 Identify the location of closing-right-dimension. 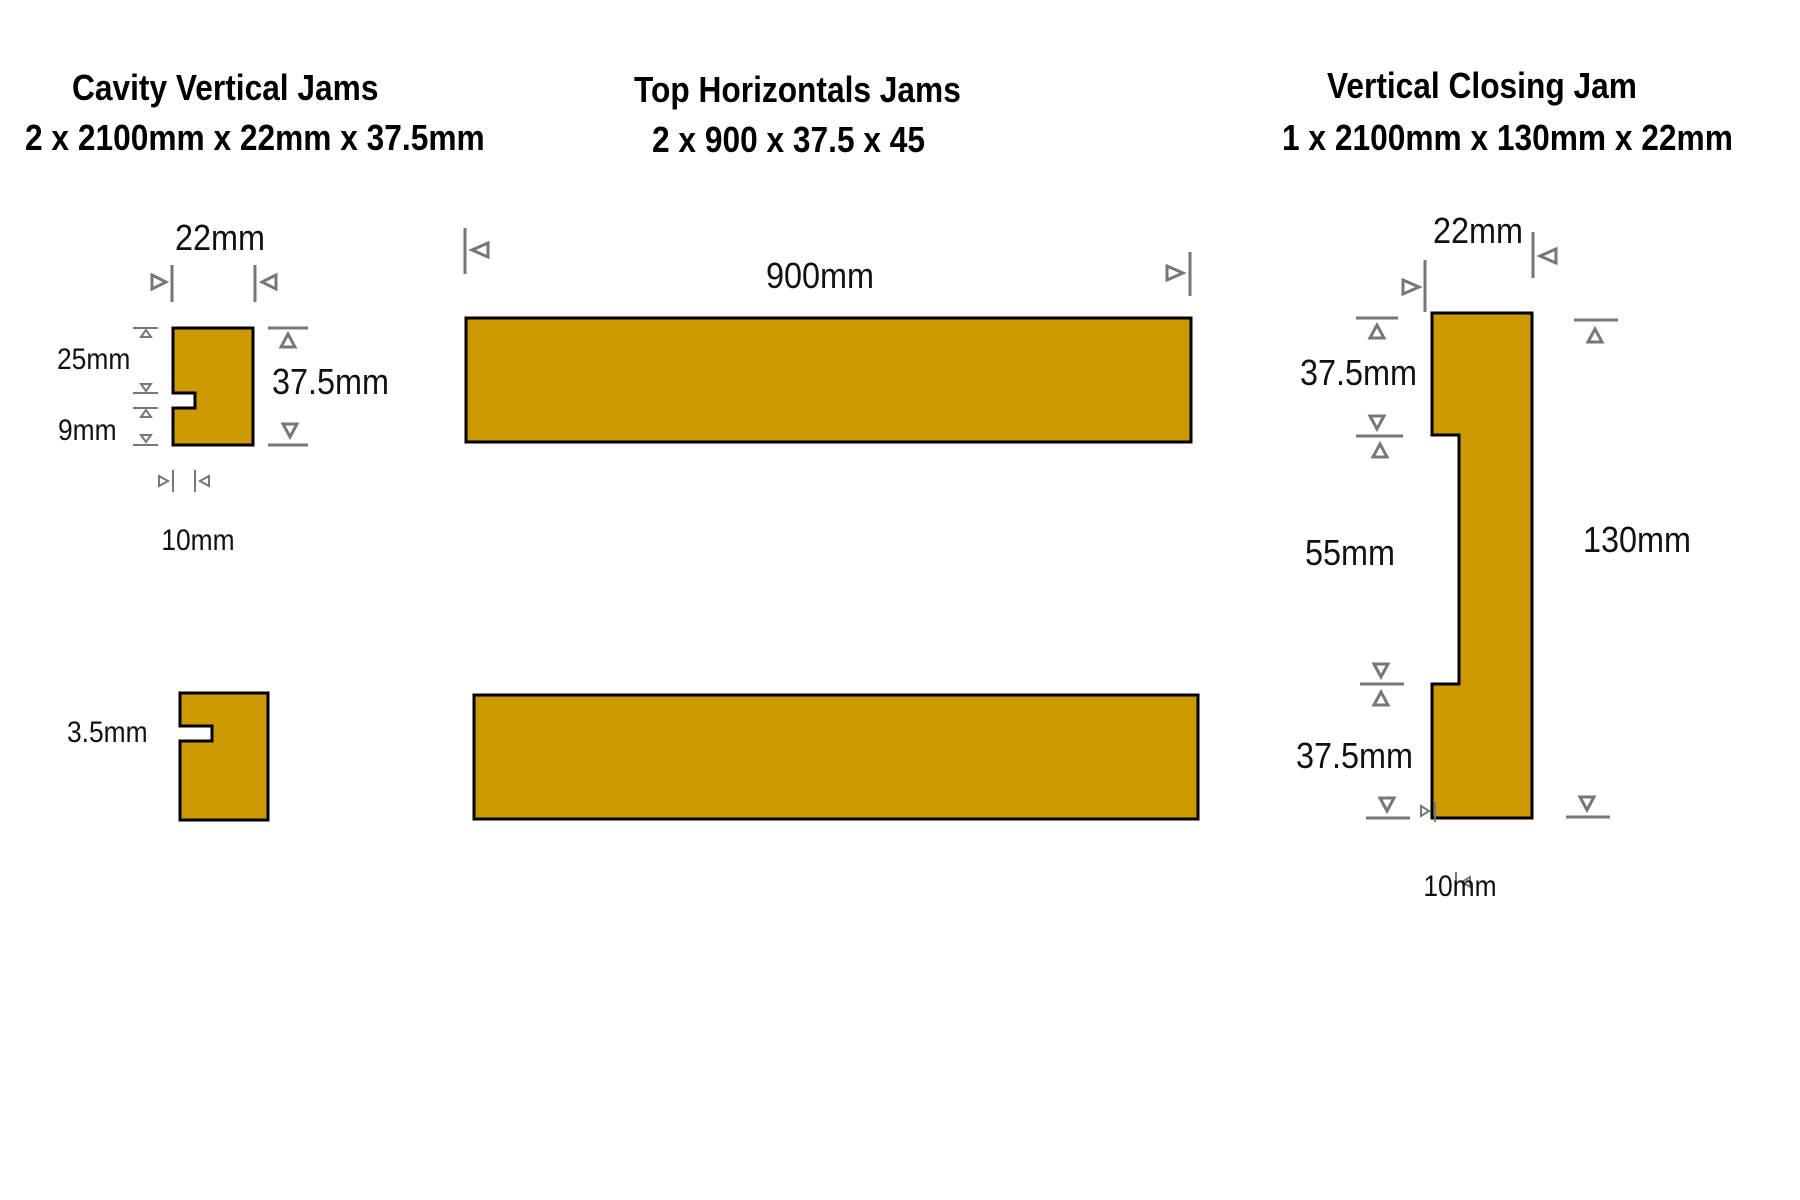
(1592, 568).